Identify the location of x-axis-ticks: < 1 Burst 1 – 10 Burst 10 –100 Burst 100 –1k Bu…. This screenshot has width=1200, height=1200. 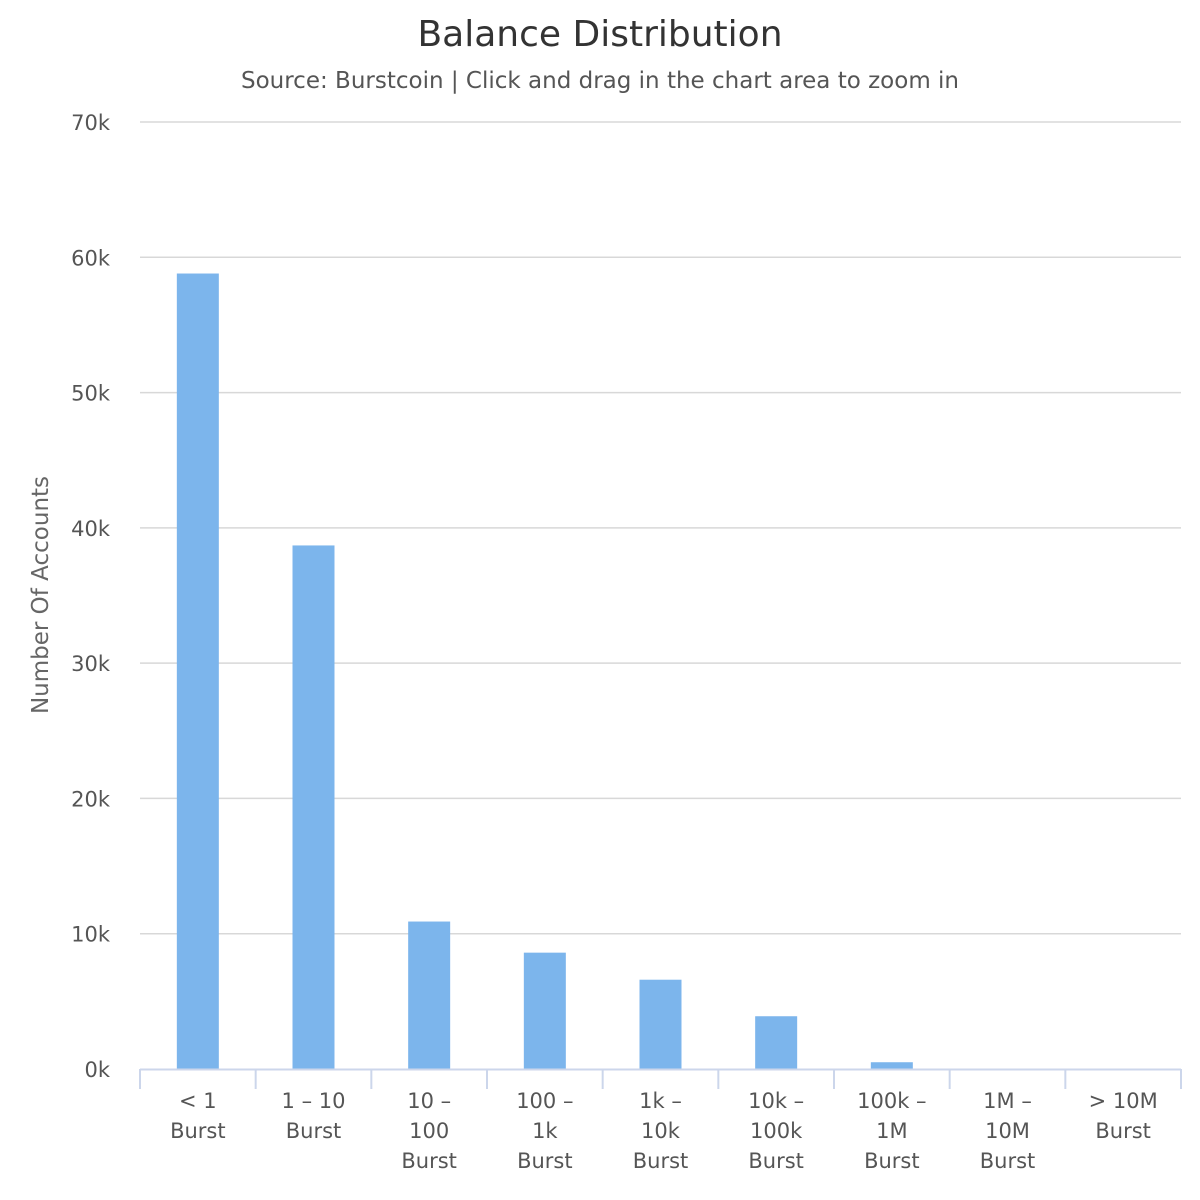
(664, 1131).